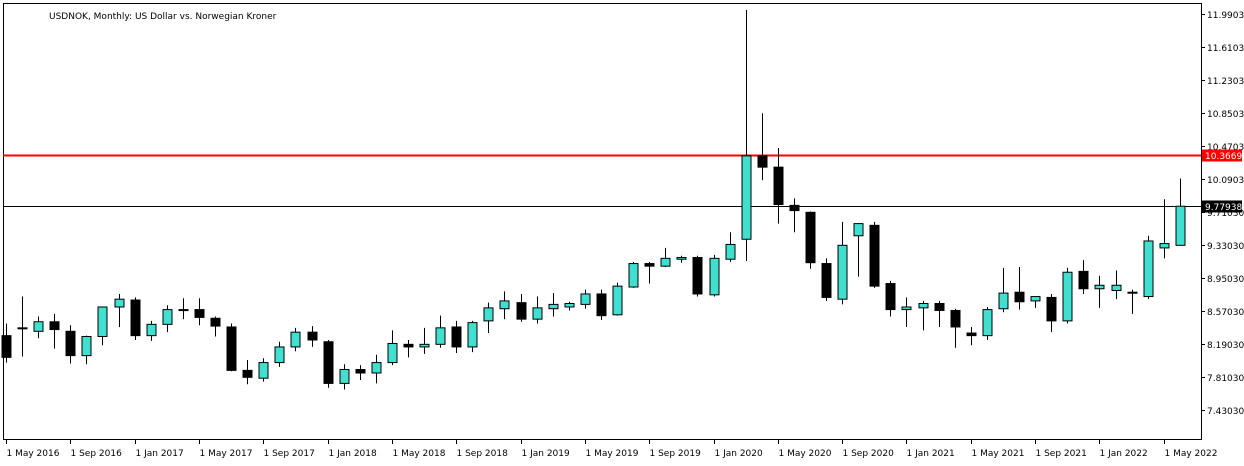 Image resolution: width=1244 pixels, height=466 pixels. What do you see at coordinates (1225, 280) in the screenshot?
I see `y-tick-label: 8.95030` at bounding box center [1225, 280].